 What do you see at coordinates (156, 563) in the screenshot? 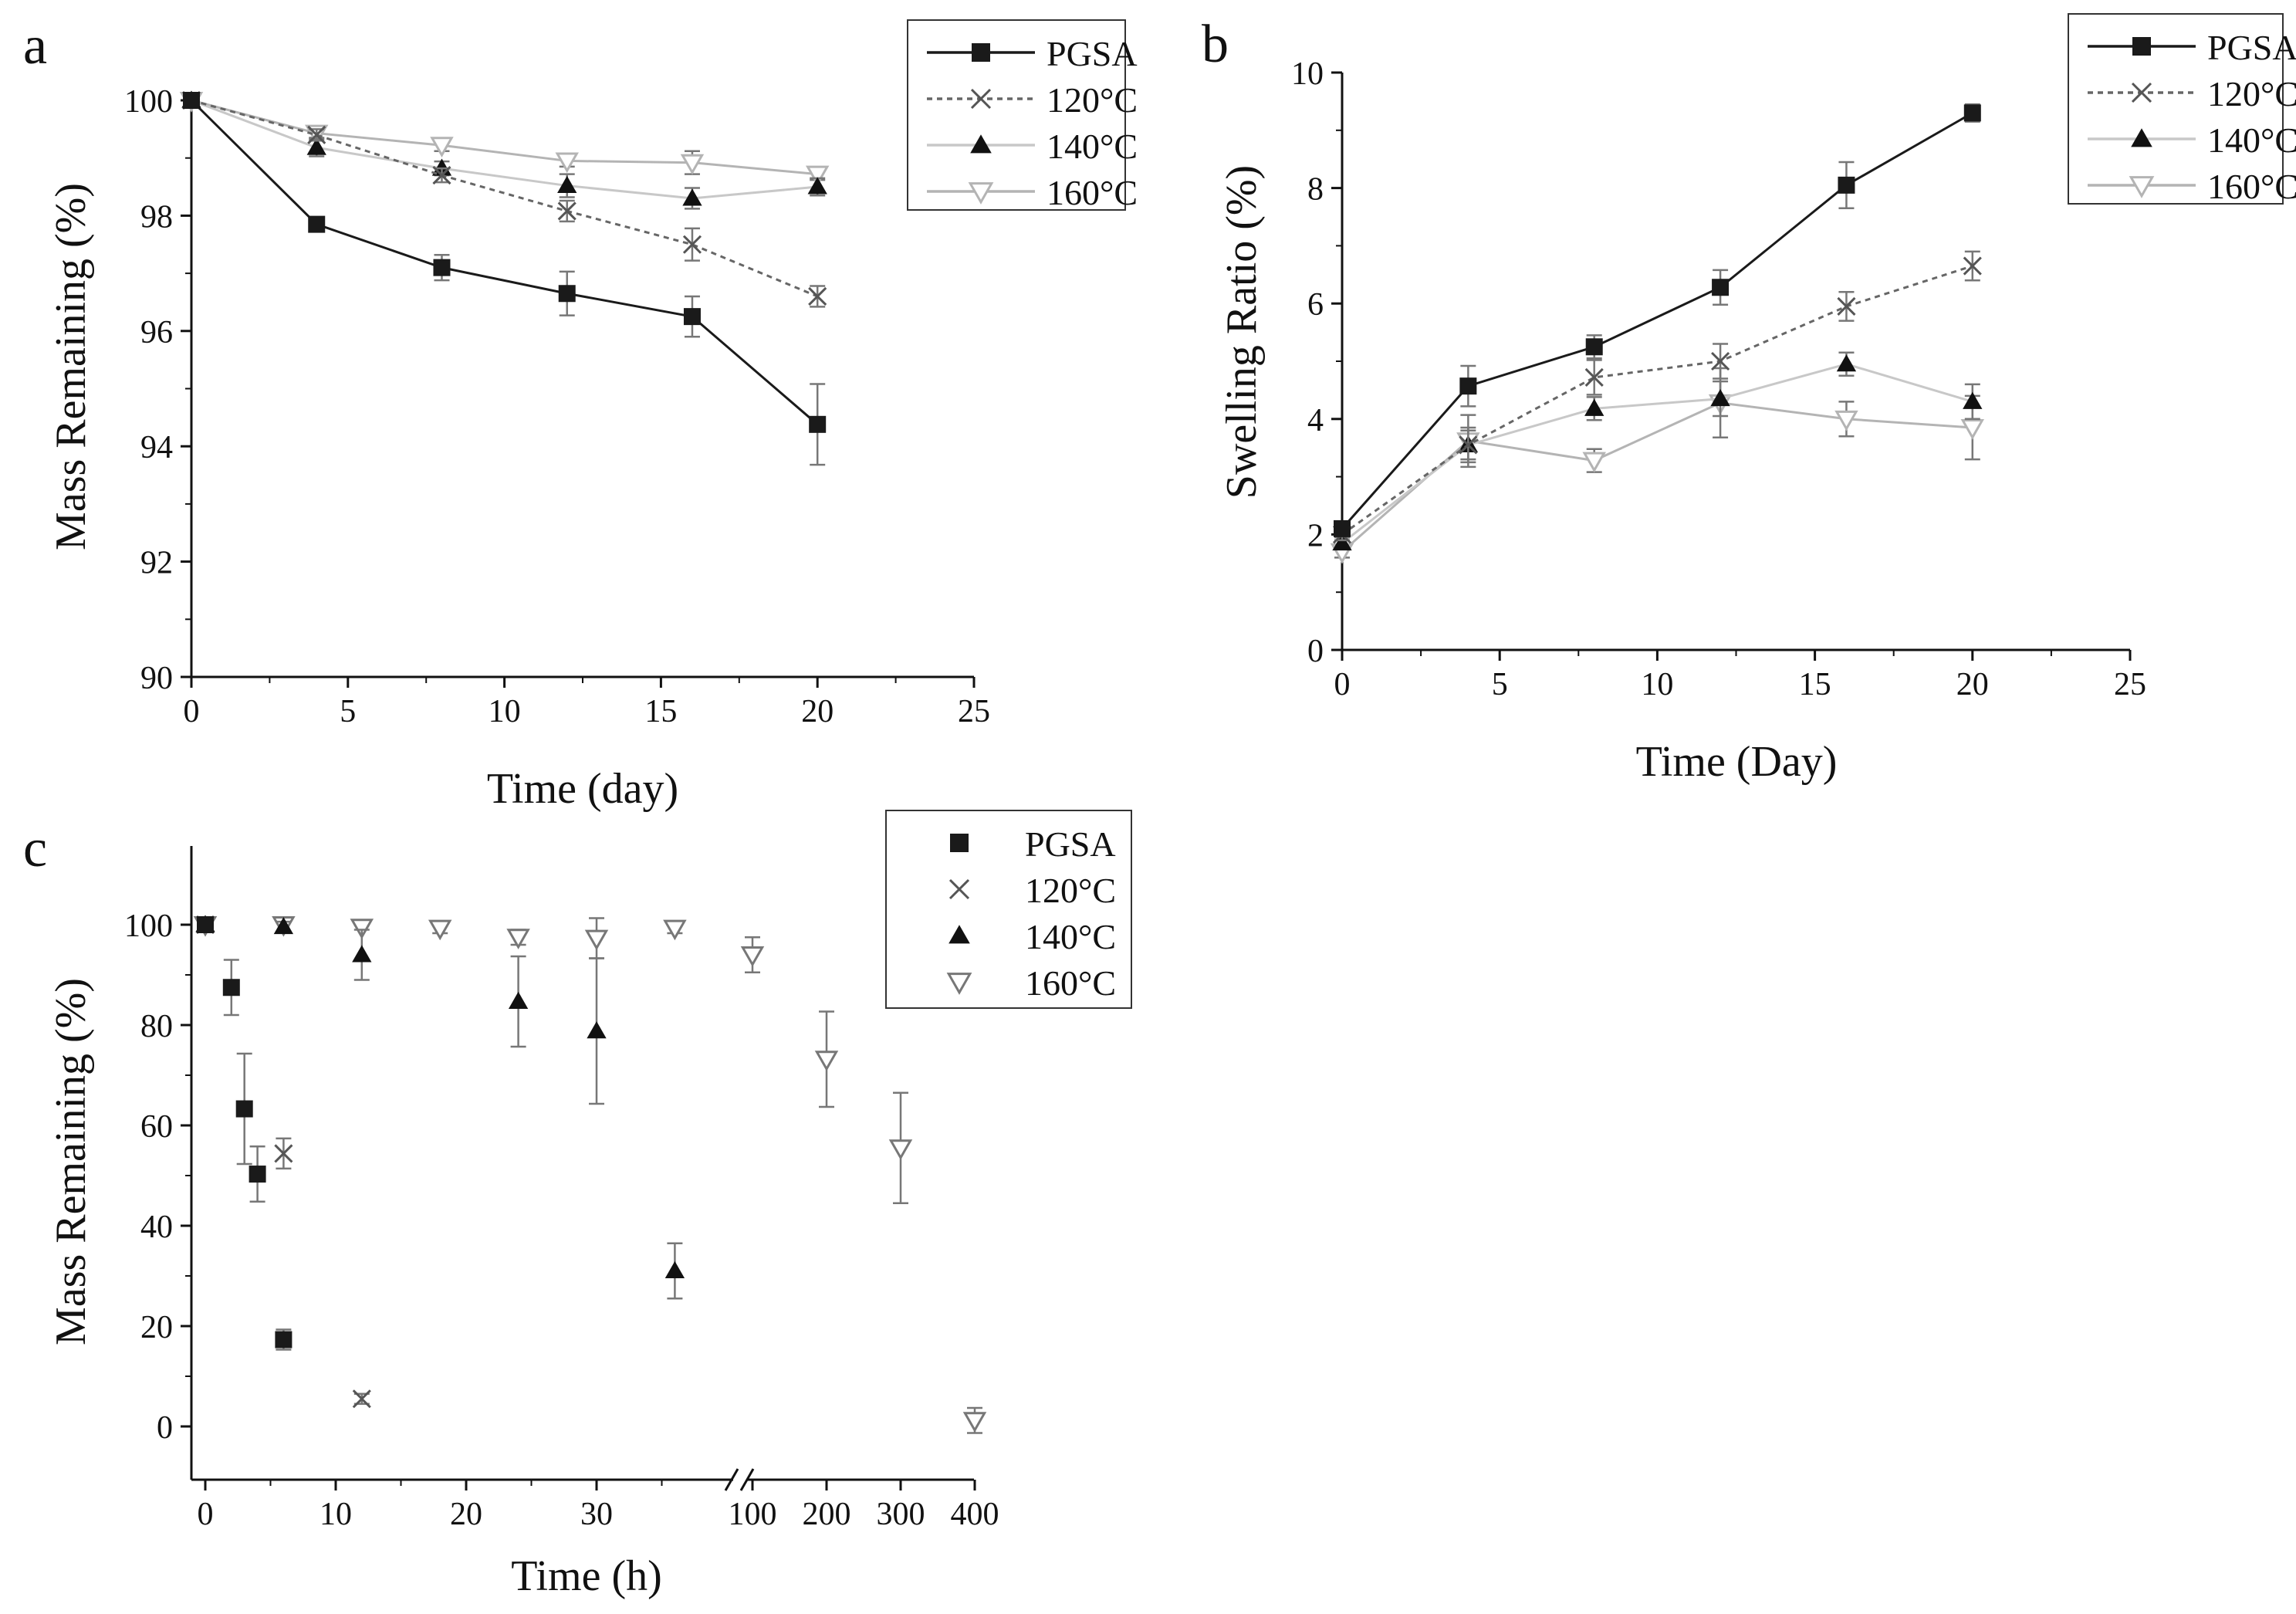
I see `y-tick-label-92: 92` at bounding box center [156, 563].